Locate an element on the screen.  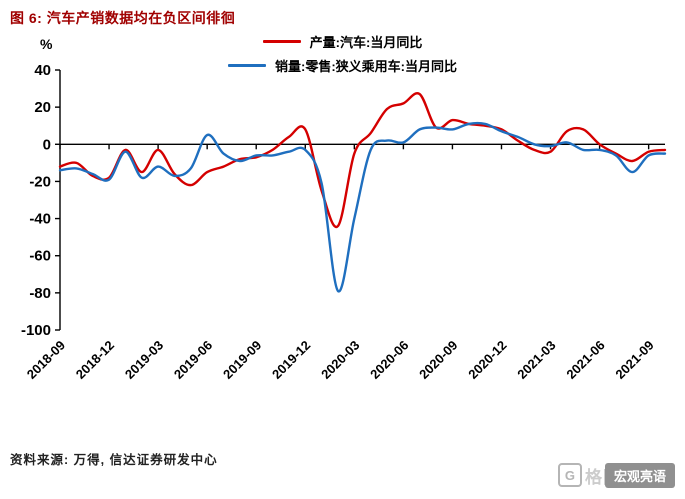
x-tick-label: 2020-12 is located at coordinates (487, 360).